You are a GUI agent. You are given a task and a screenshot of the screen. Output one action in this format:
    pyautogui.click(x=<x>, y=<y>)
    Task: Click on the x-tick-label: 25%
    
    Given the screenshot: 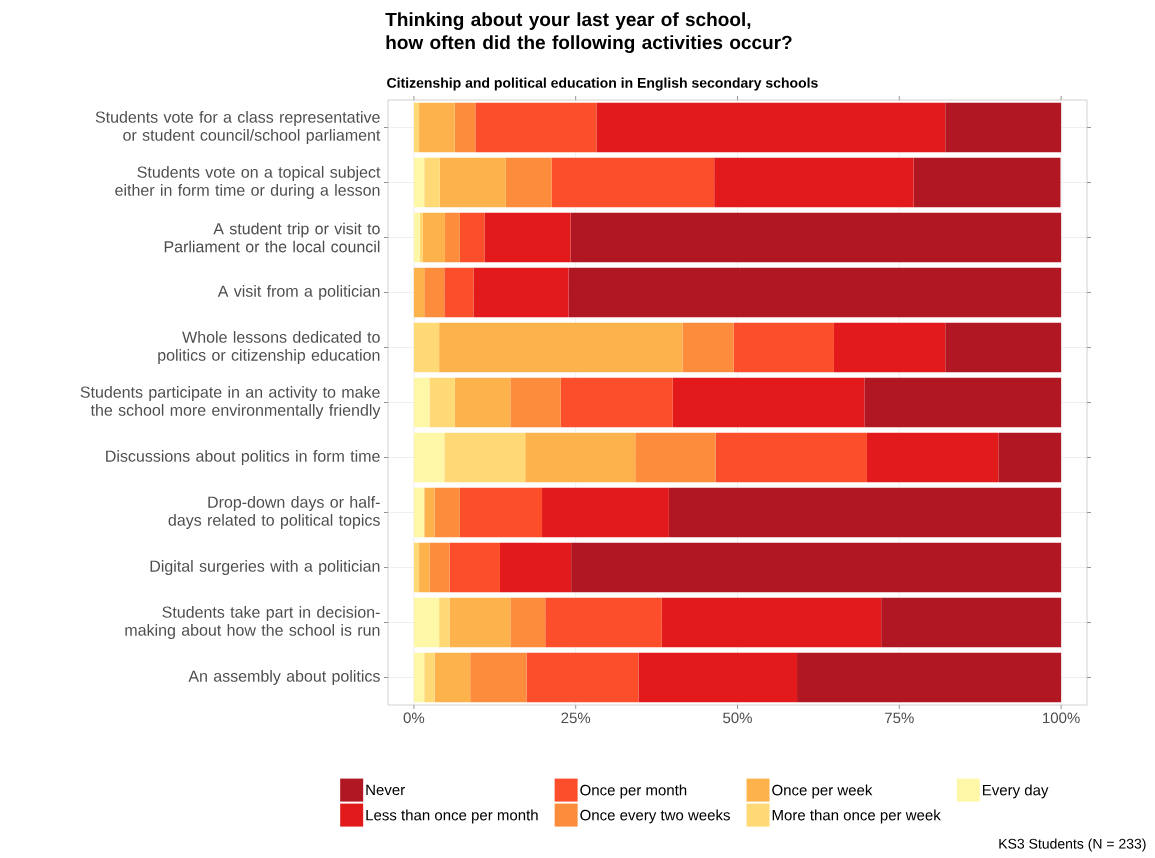 What is the action you would take?
    pyautogui.click(x=576, y=718)
    